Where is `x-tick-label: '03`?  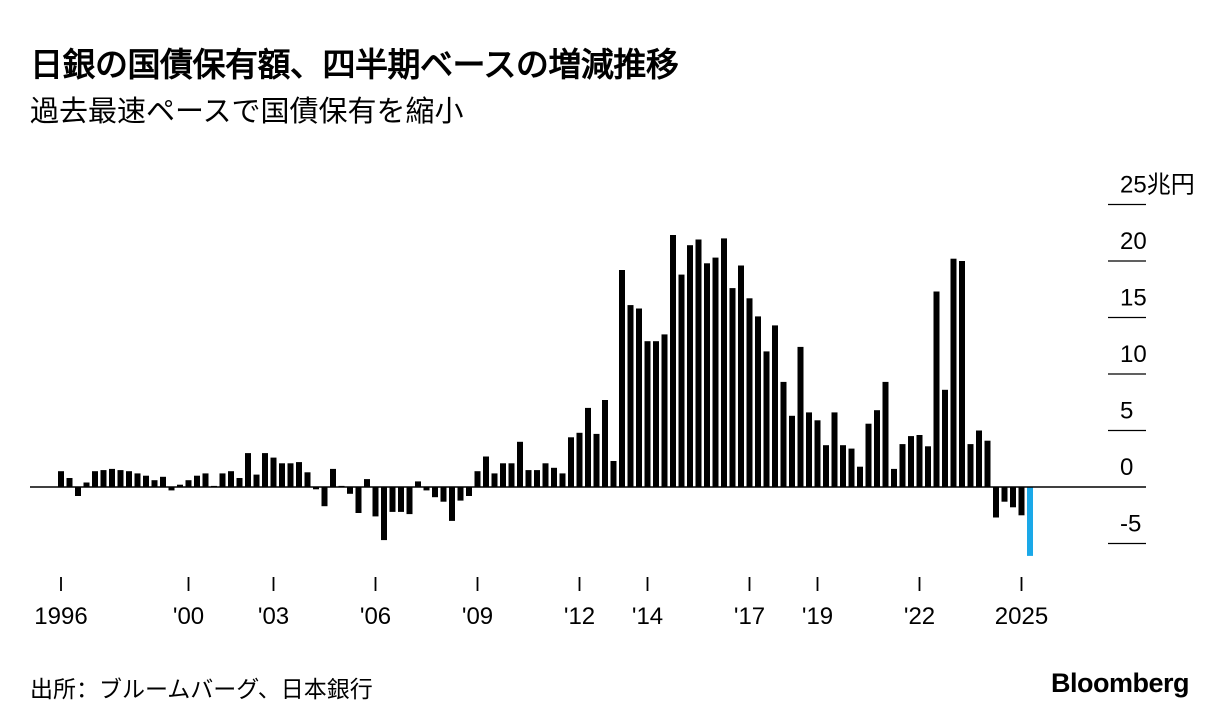 x-tick-label: '03 is located at coordinates (273, 616).